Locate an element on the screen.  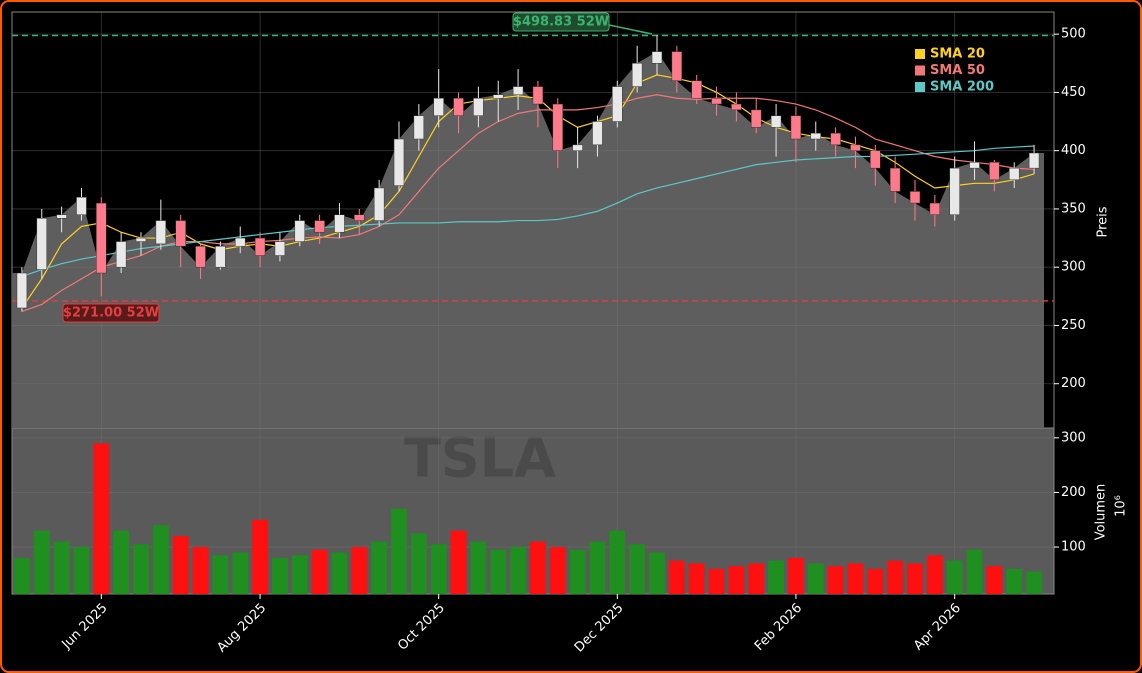
arrow is located at coordinates (630, 29).